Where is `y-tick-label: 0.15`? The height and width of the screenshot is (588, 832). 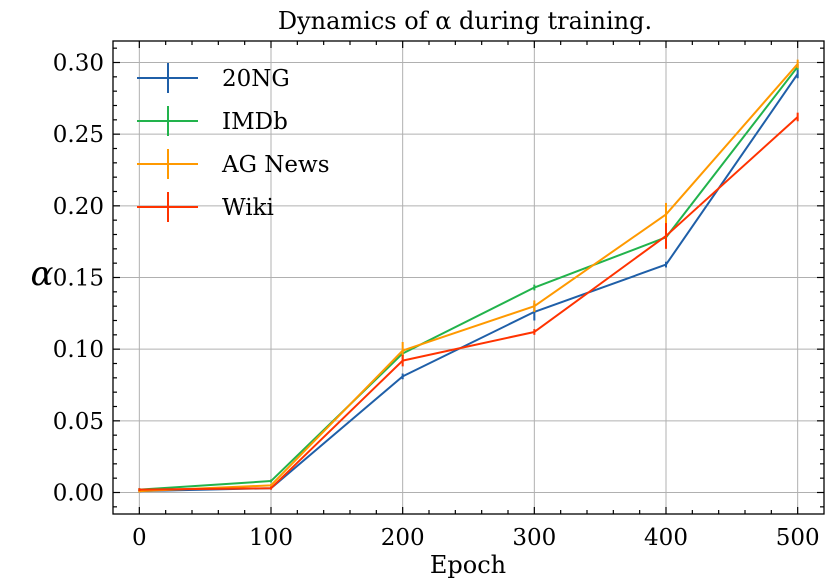 y-tick-label: 0.15 is located at coordinates (78, 279).